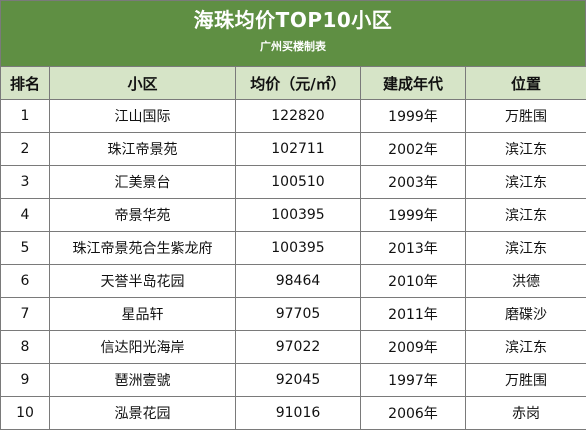  I want to click on header-location: 位置, so click(525, 83).